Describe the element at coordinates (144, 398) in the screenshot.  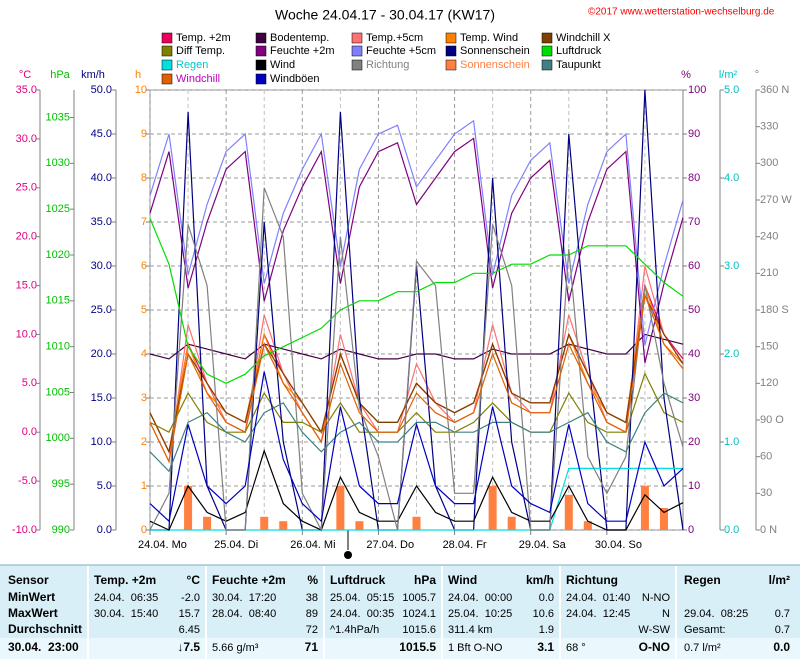
I see `y-tick-label: 3` at that location.